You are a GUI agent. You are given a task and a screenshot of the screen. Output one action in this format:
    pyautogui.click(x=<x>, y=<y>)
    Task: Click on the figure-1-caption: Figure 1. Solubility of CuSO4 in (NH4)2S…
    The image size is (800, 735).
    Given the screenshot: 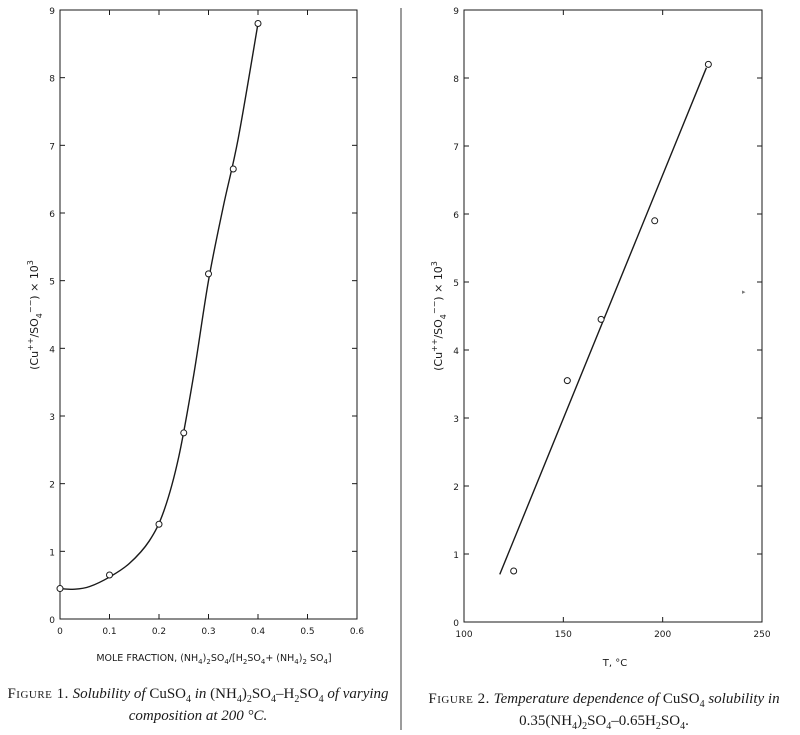 What is the action you would take?
    pyautogui.click(x=198, y=705)
    